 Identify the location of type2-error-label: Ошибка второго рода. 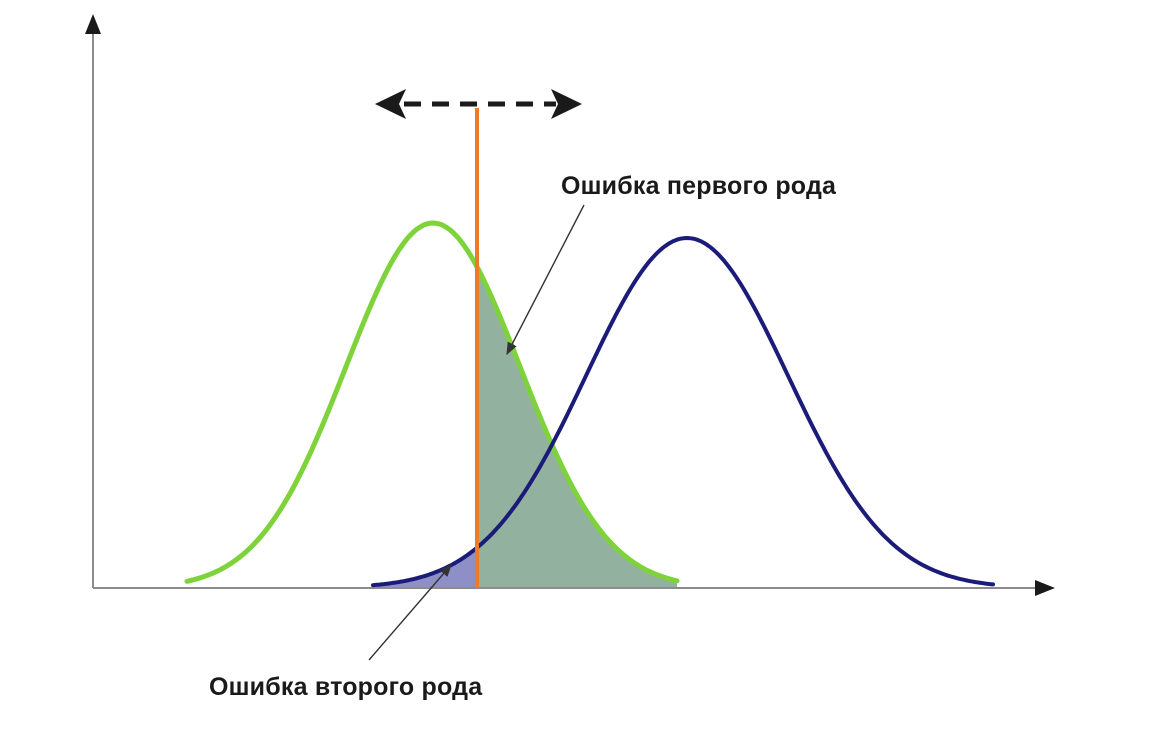
(346, 687).